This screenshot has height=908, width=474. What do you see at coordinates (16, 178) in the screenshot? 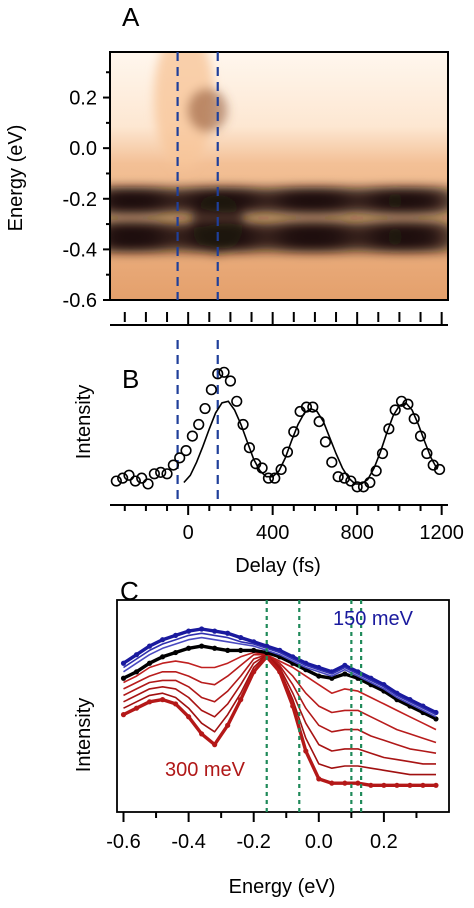
I see `panel-a-ylabel: Energy (eV)` at bounding box center [16, 178].